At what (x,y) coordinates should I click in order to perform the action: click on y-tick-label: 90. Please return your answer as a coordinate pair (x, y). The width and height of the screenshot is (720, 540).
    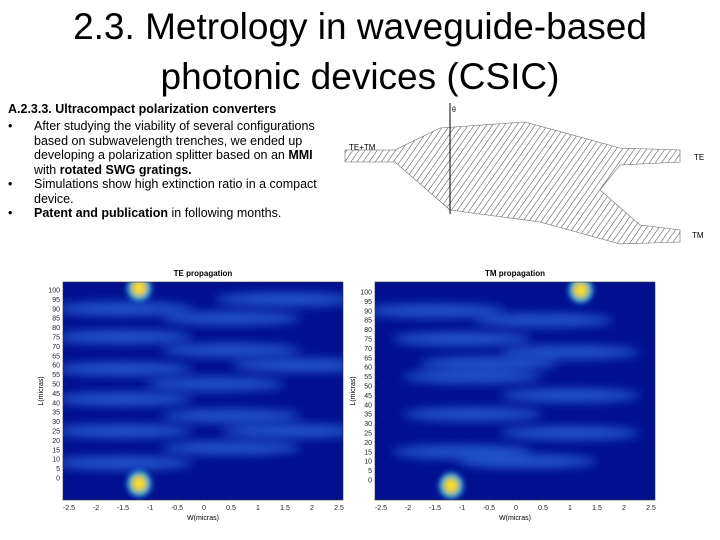
    Looking at the image, I should click on (56, 309).